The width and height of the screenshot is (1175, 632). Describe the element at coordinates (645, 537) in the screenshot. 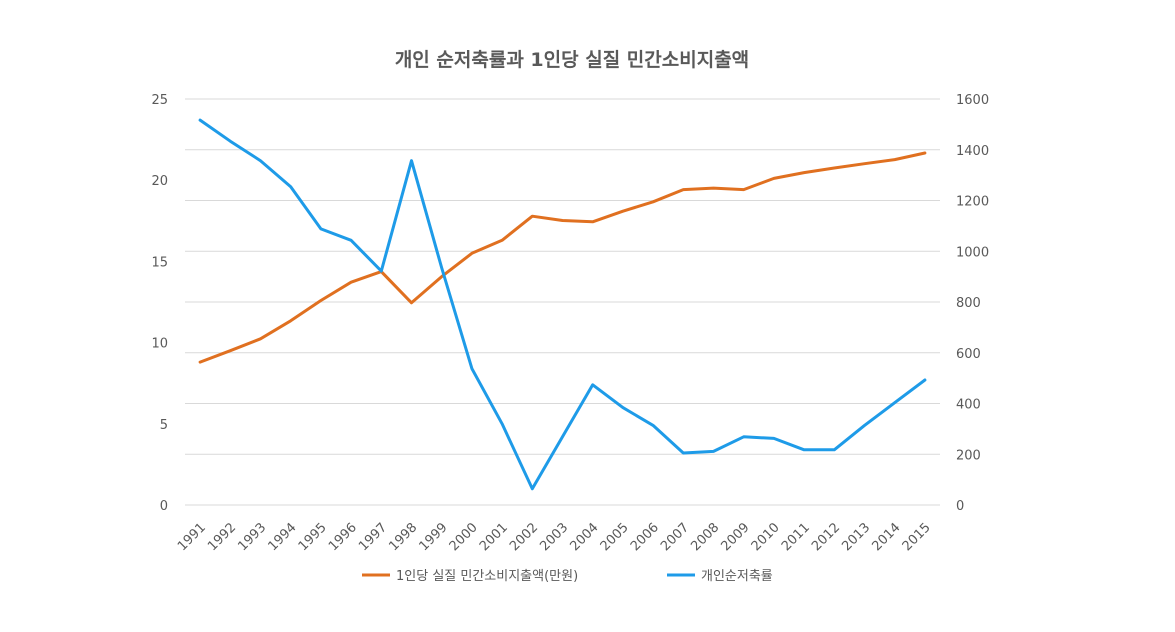

I see `x-tick-label: 2006` at that location.